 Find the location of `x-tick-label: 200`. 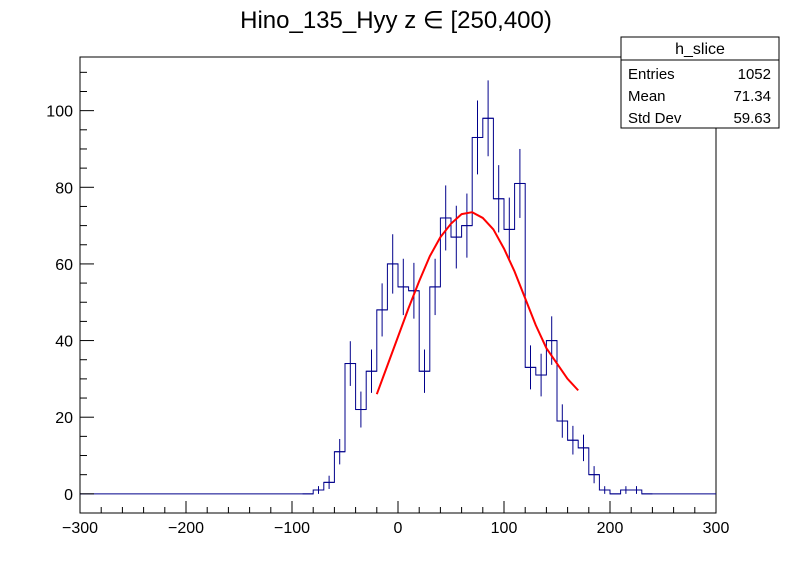

x-tick-label: 200 is located at coordinates (610, 528).